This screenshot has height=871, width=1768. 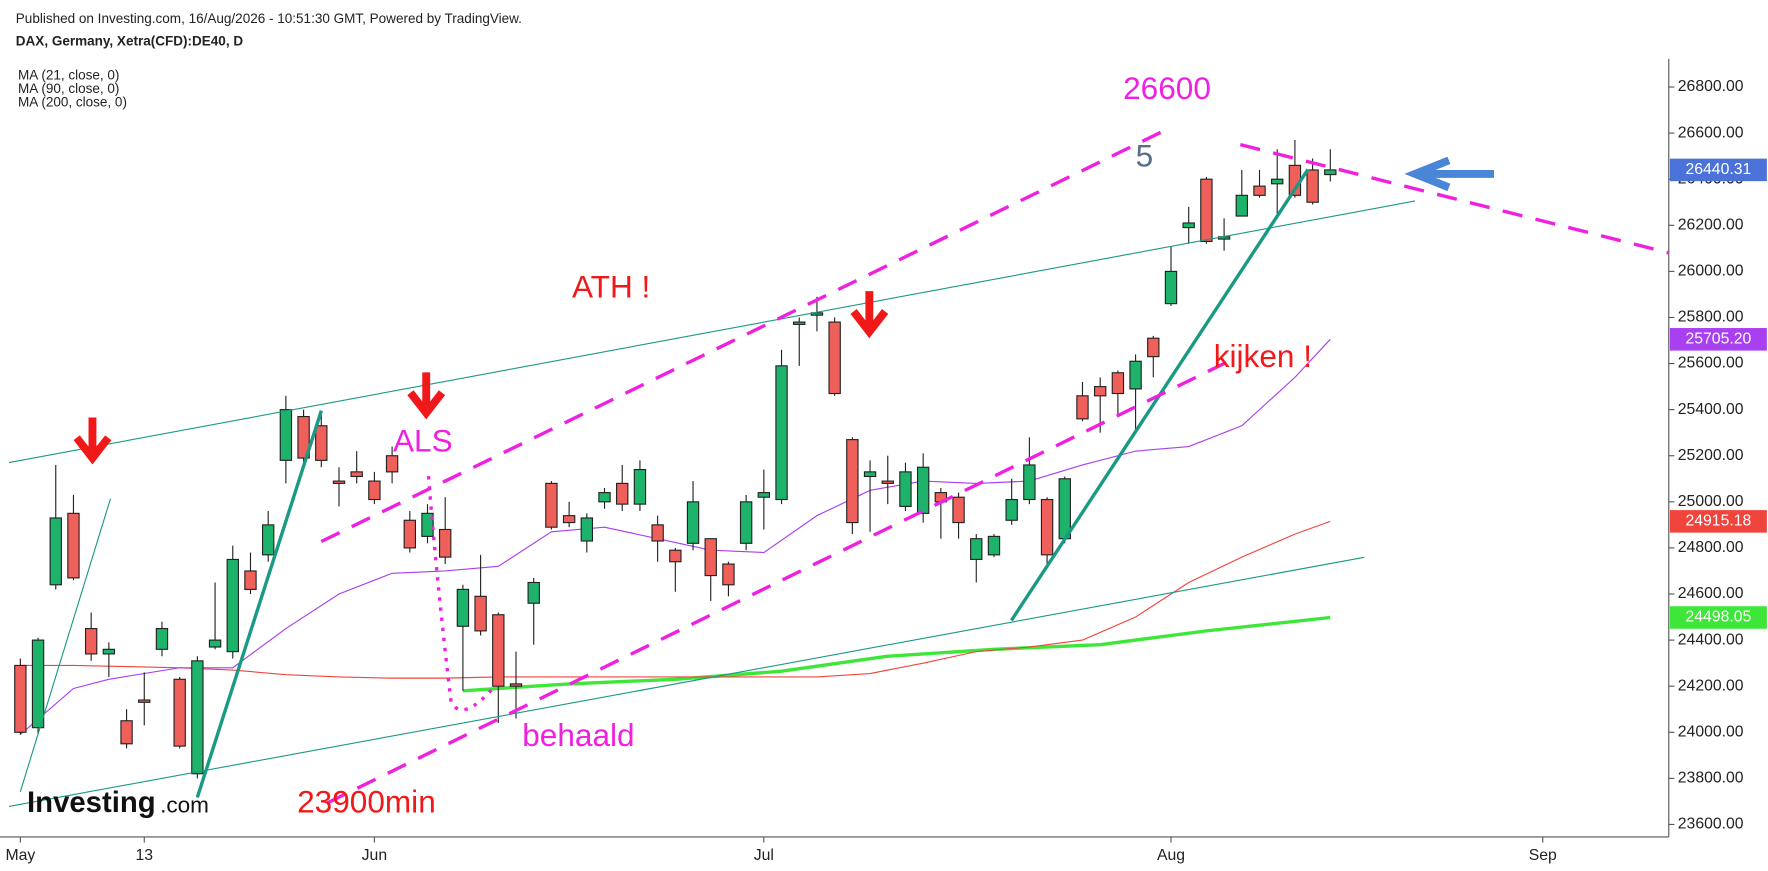 I want to click on logo-suffix: .com, so click(x=184, y=804).